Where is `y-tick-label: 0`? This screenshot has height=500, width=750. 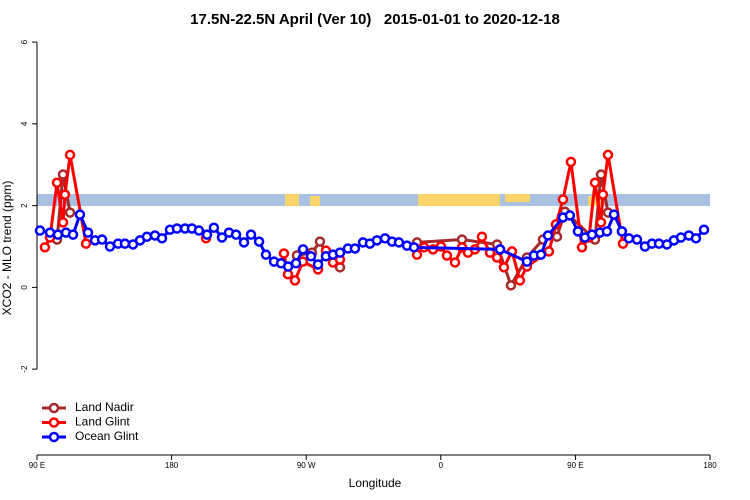
y-tick-label: 0 is located at coordinates (24, 287).